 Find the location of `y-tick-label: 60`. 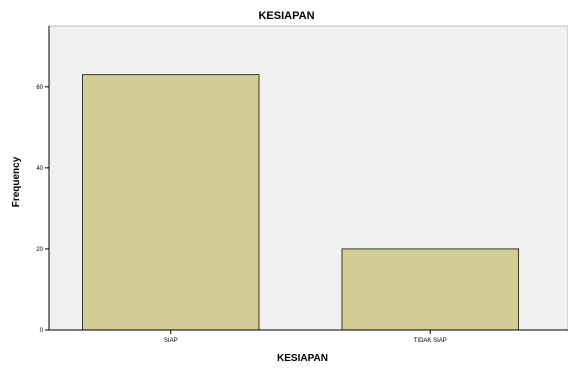

y-tick-label: 60 is located at coordinates (39, 88).